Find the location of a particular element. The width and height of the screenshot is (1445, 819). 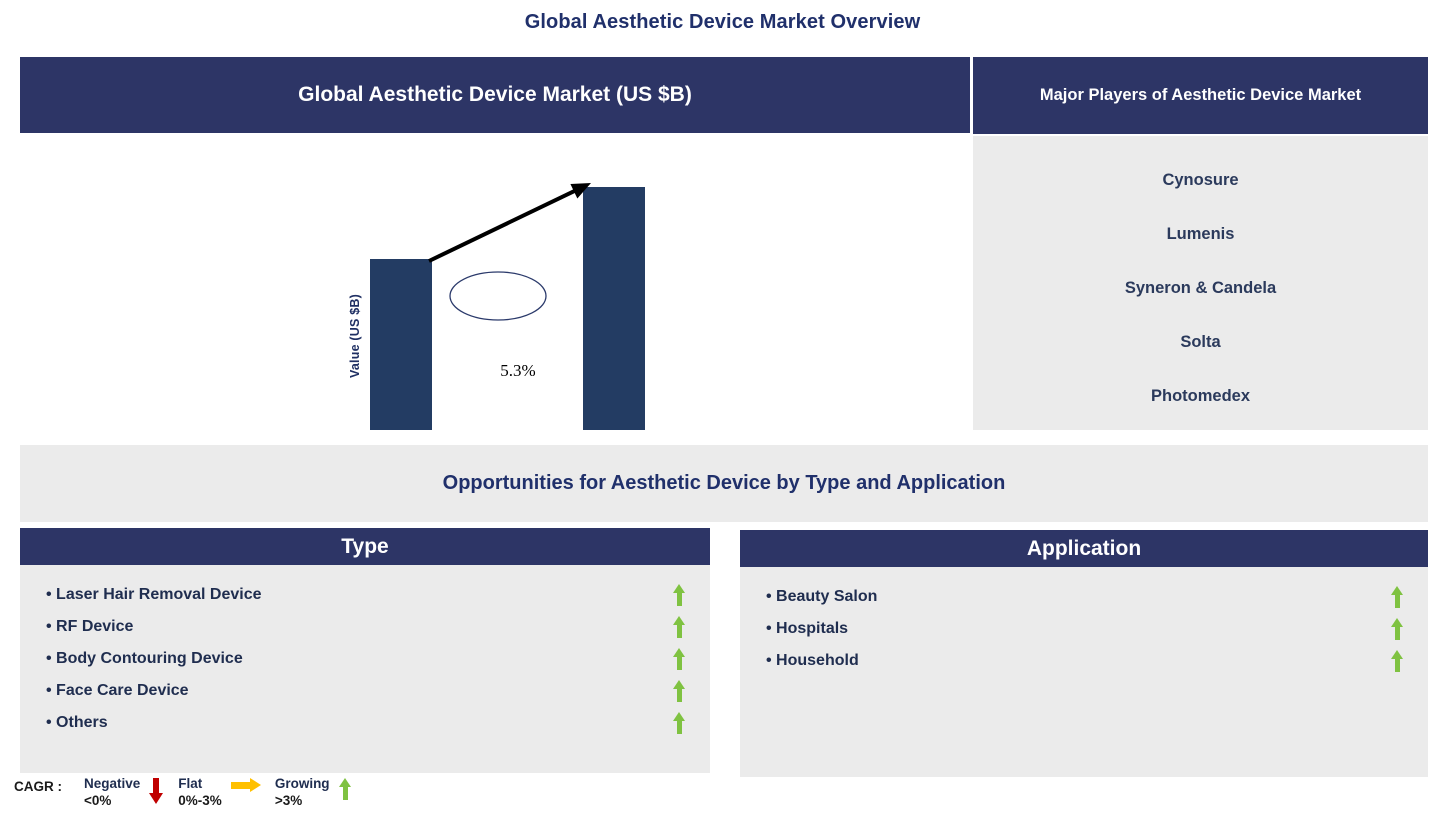

type-panel-header-label: Type is located at coordinates (365, 546).